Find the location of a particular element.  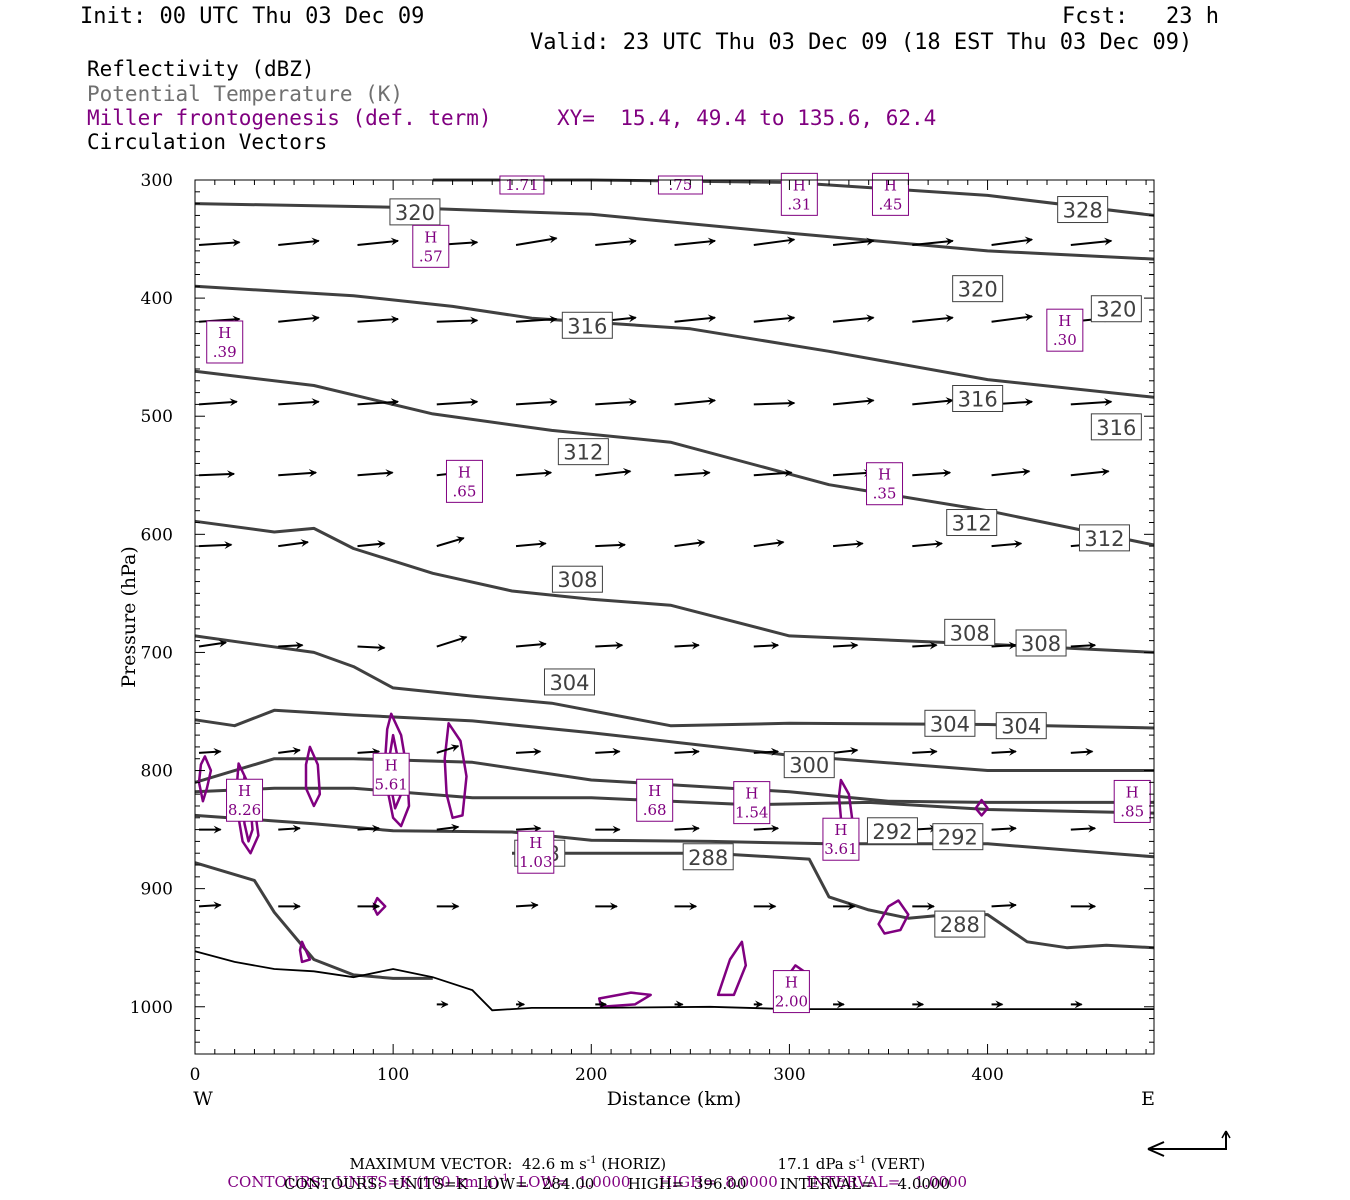

fronto-max-label: H.85 is located at coordinates (1132, 801).